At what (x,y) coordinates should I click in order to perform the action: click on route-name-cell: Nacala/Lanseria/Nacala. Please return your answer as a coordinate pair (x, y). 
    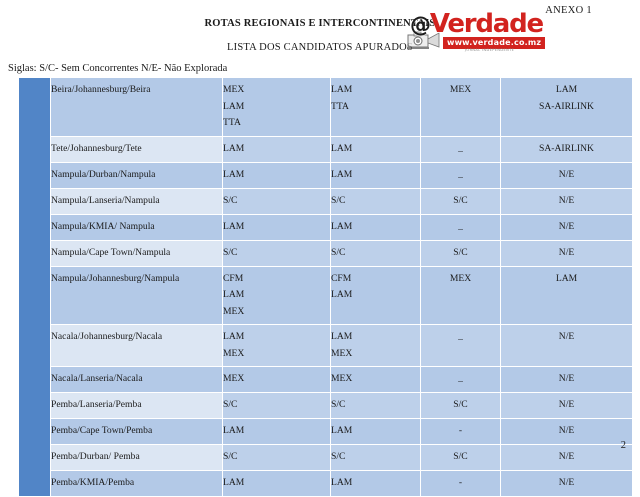
    Looking at the image, I should click on (136, 379).